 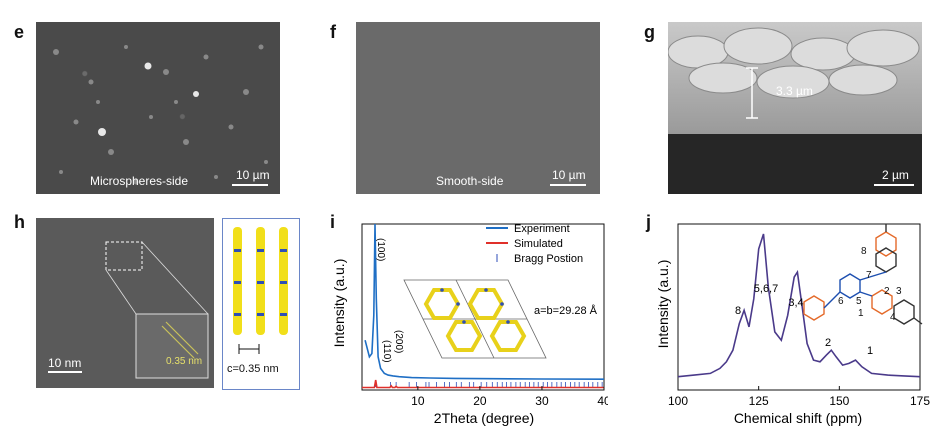 What do you see at coordinates (568, 185) in the screenshot?
I see `scale-bar-f` at bounding box center [568, 185].